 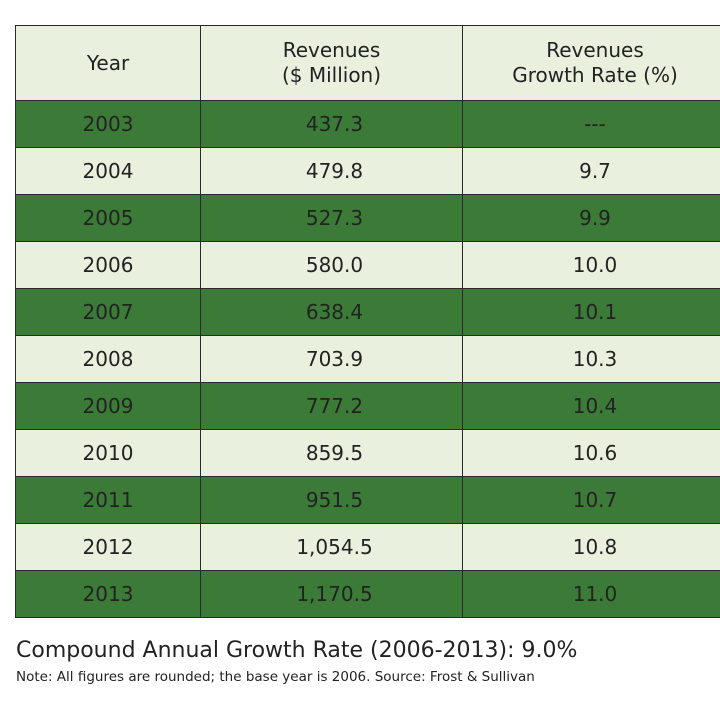 I want to click on cell-year: 2004, so click(x=108, y=171).